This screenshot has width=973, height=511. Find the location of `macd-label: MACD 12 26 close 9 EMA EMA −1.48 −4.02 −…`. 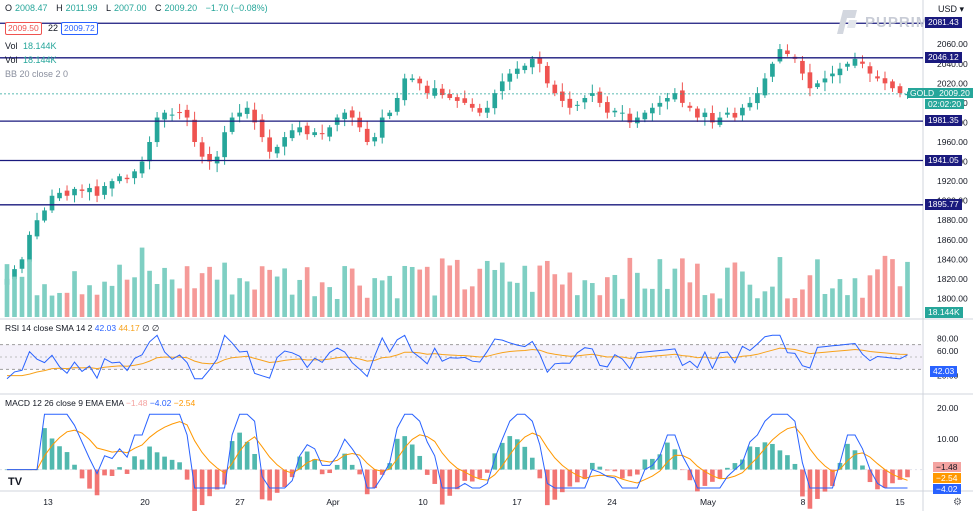

macd-label: MACD 12 26 close 9 EMA EMA −1.48 −4.02 −… is located at coordinates (100, 403).